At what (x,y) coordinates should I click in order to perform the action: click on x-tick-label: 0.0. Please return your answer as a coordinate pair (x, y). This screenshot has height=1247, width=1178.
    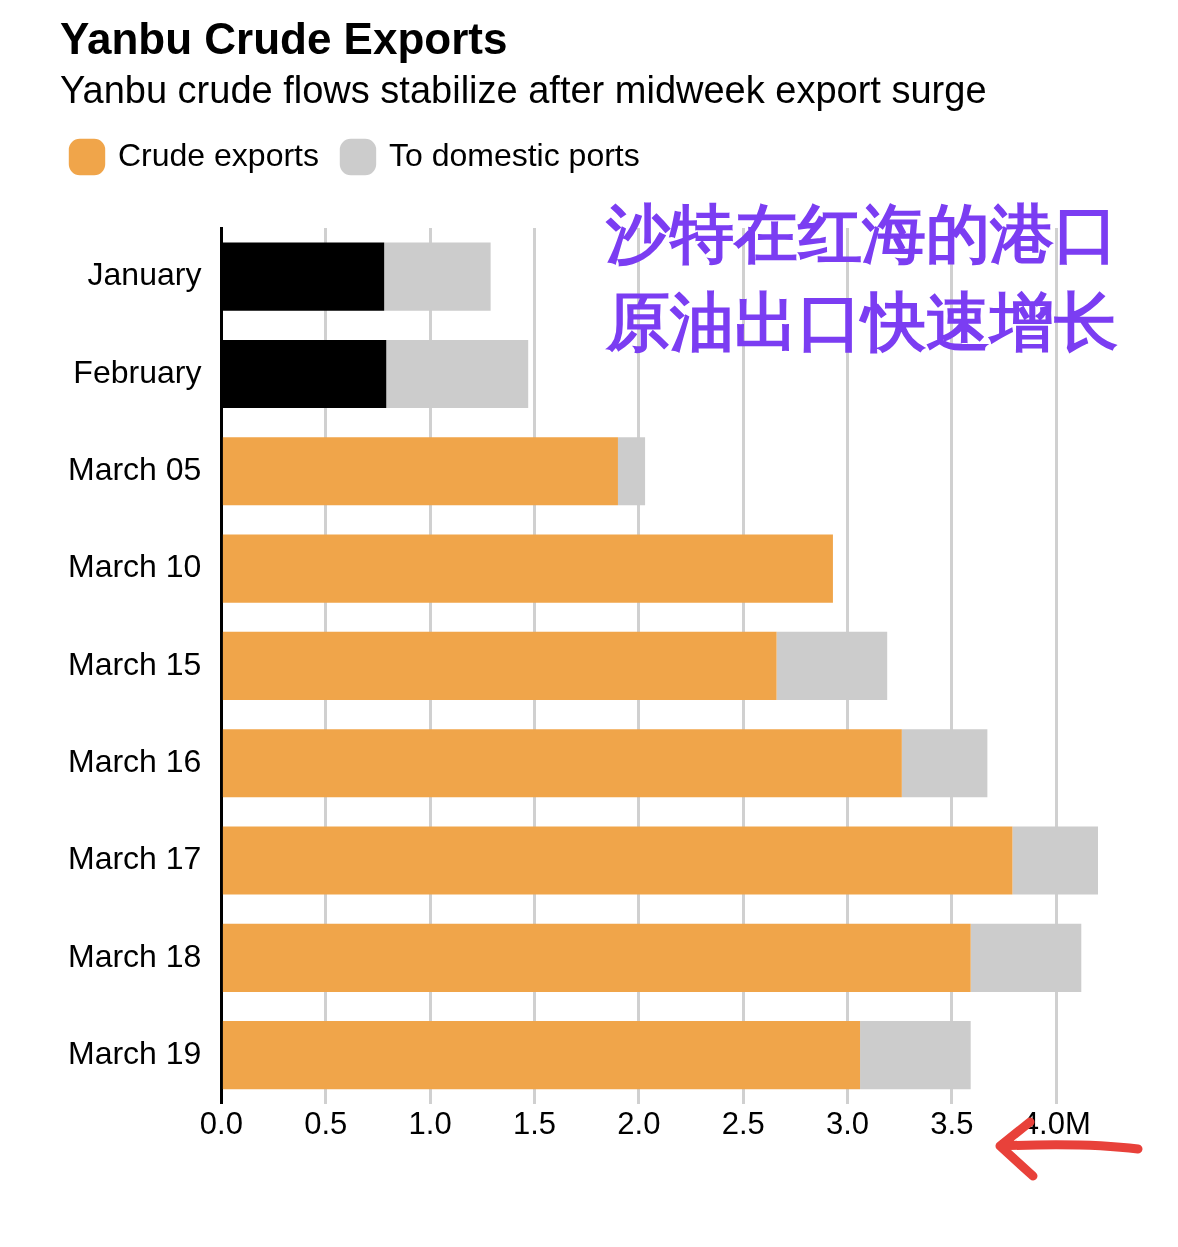
    Looking at the image, I should click on (221, 1124).